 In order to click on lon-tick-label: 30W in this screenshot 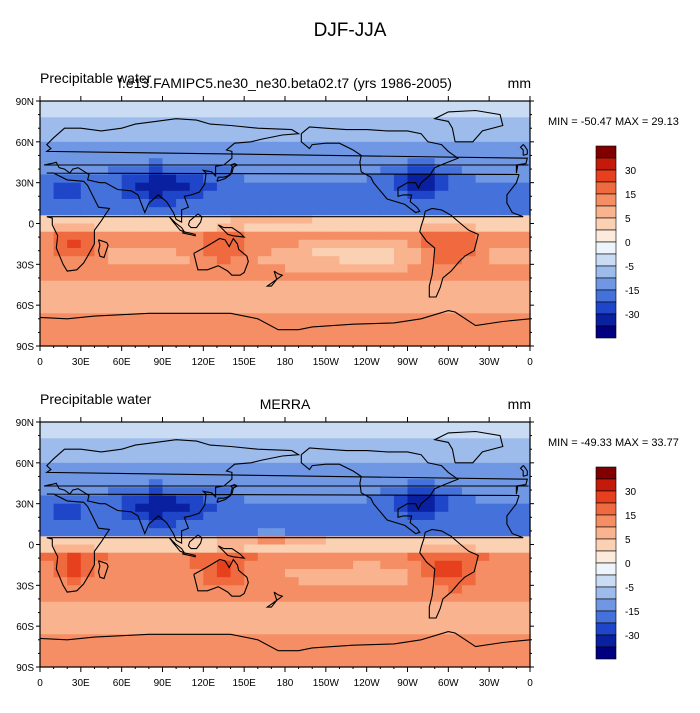, I will do `click(489, 683)`.